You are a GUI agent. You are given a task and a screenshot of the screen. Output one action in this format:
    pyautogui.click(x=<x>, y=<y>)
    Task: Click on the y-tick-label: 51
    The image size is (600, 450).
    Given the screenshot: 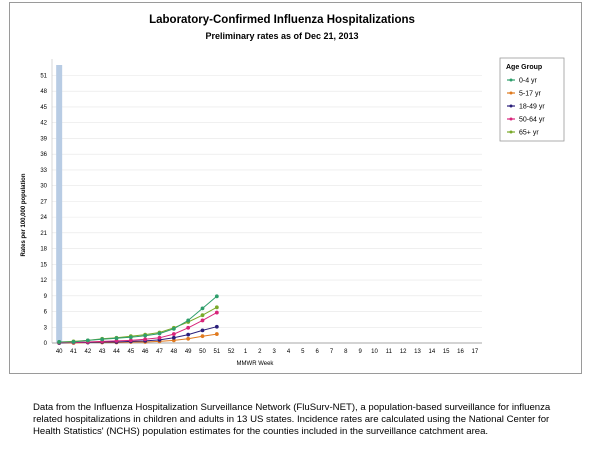 What is the action you would take?
    pyautogui.click(x=43, y=76)
    